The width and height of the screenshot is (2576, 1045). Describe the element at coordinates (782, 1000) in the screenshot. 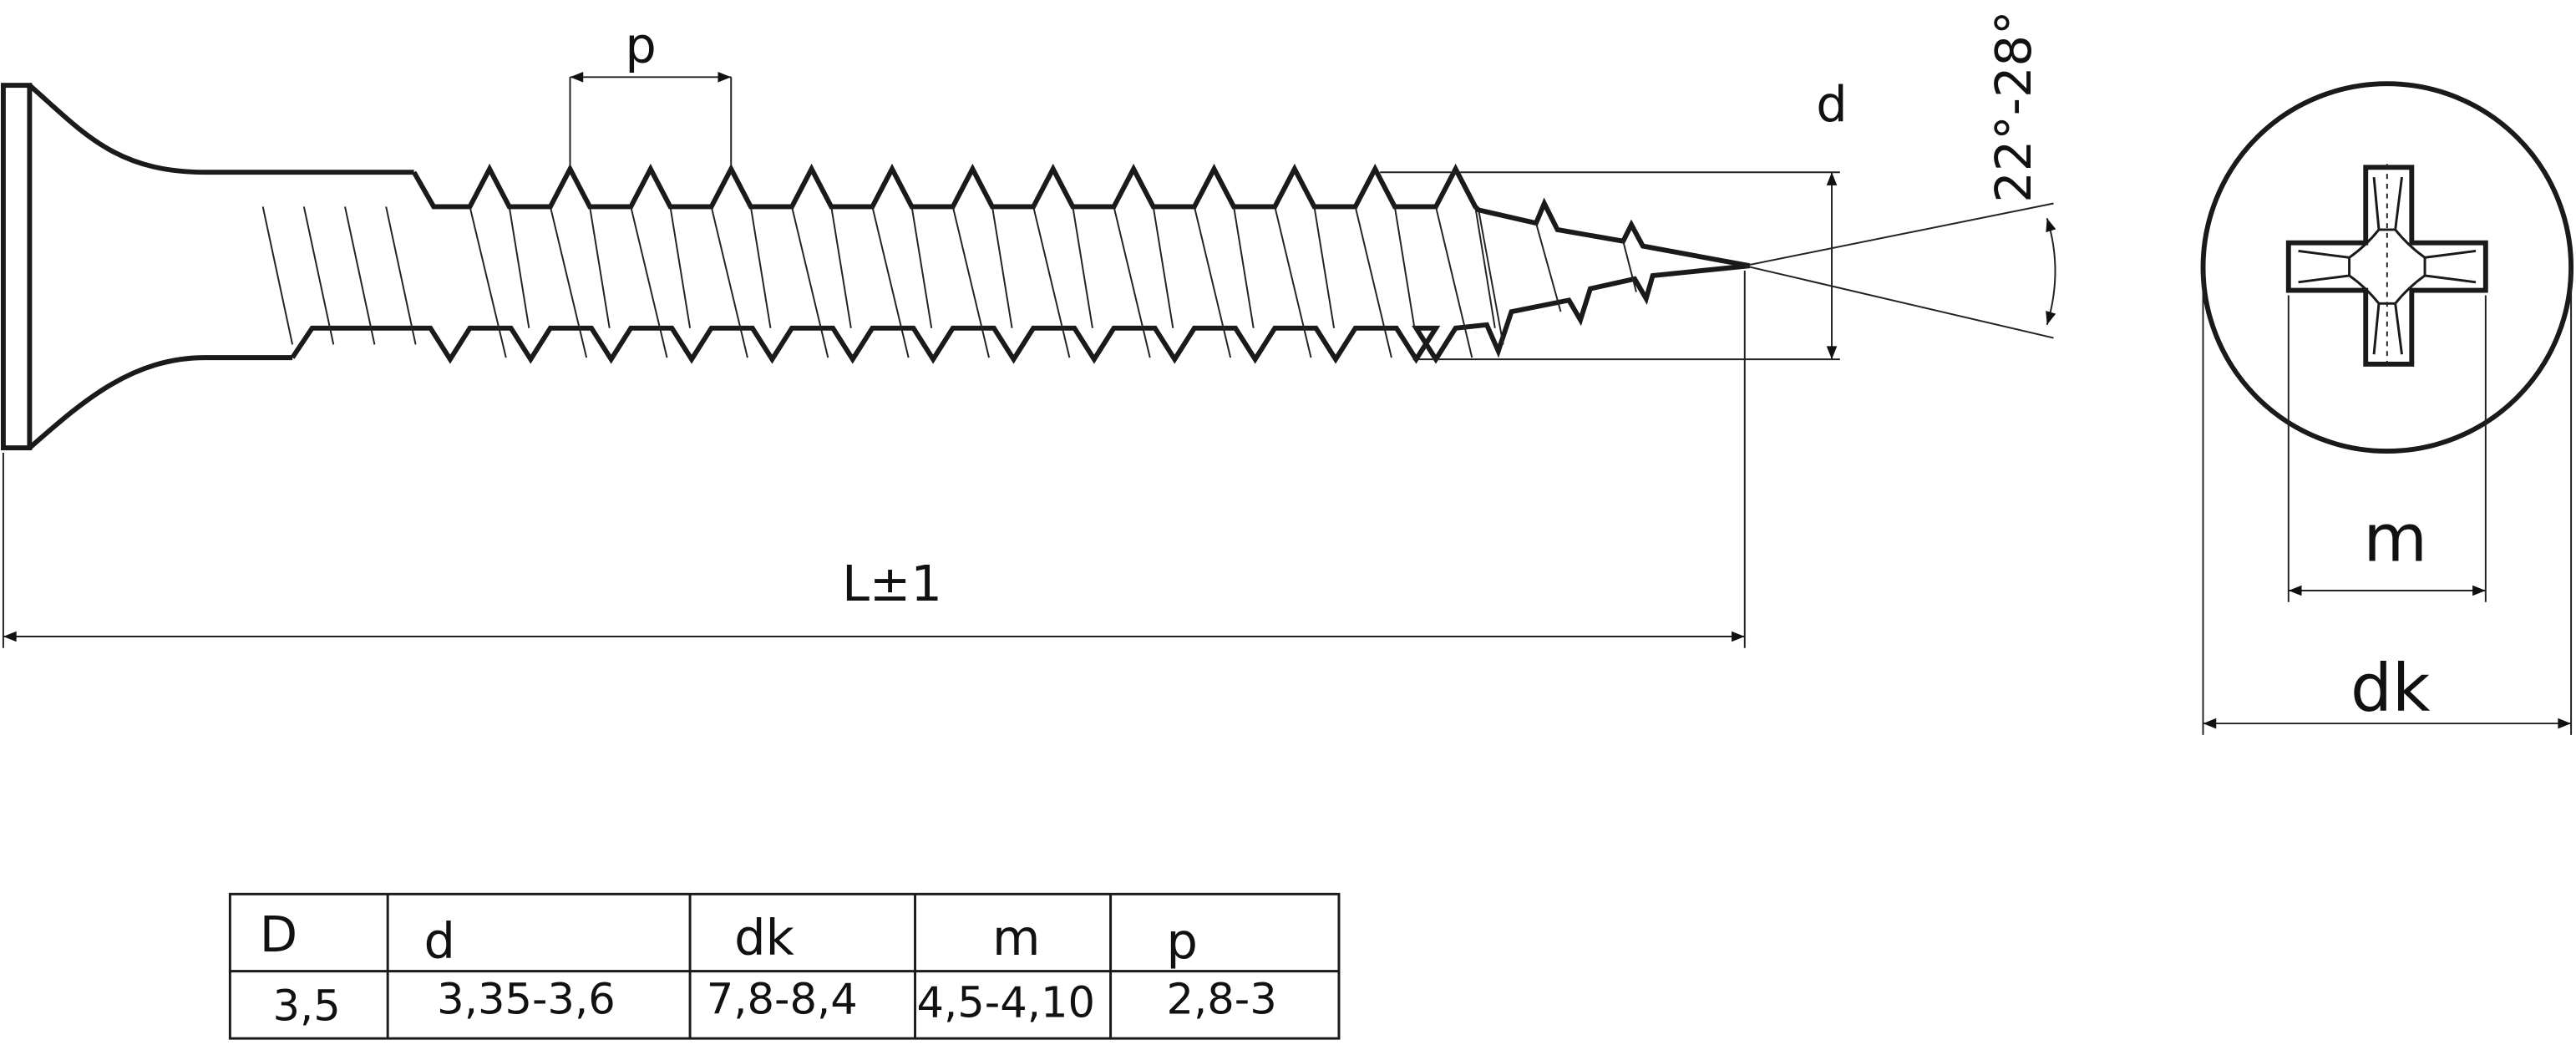

I see `table-cell: 7,8-8,4` at that location.